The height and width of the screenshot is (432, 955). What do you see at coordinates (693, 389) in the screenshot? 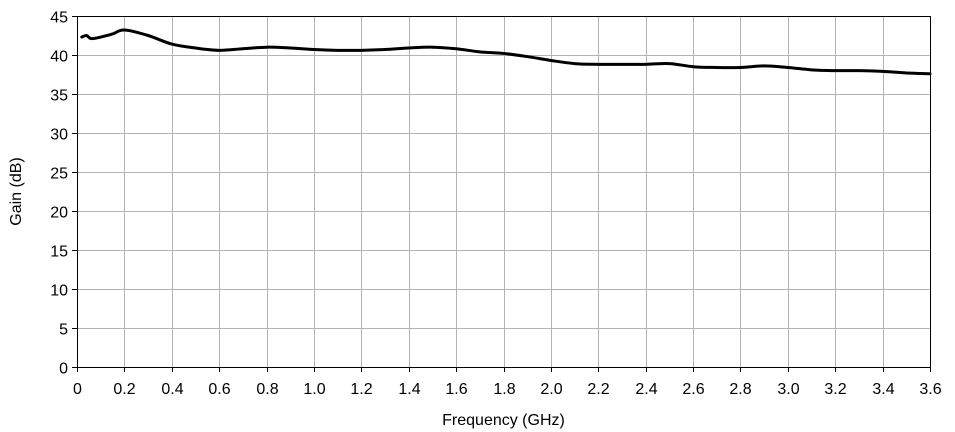
I see `x-tick-label: 2.6` at bounding box center [693, 389].